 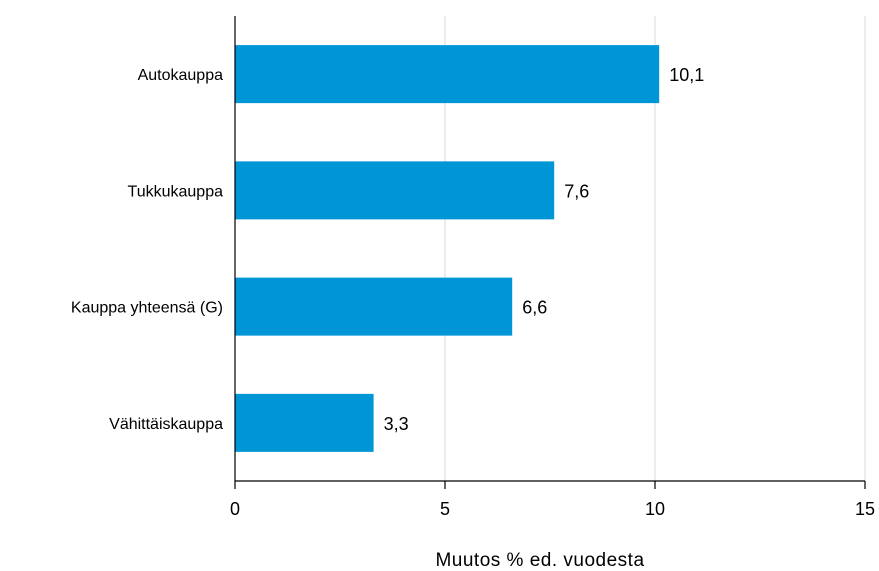 What do you see at coordinates (396, 424) in the screenshot?
I see `value-label-3: 3,3` at bounding box center [396, 424].